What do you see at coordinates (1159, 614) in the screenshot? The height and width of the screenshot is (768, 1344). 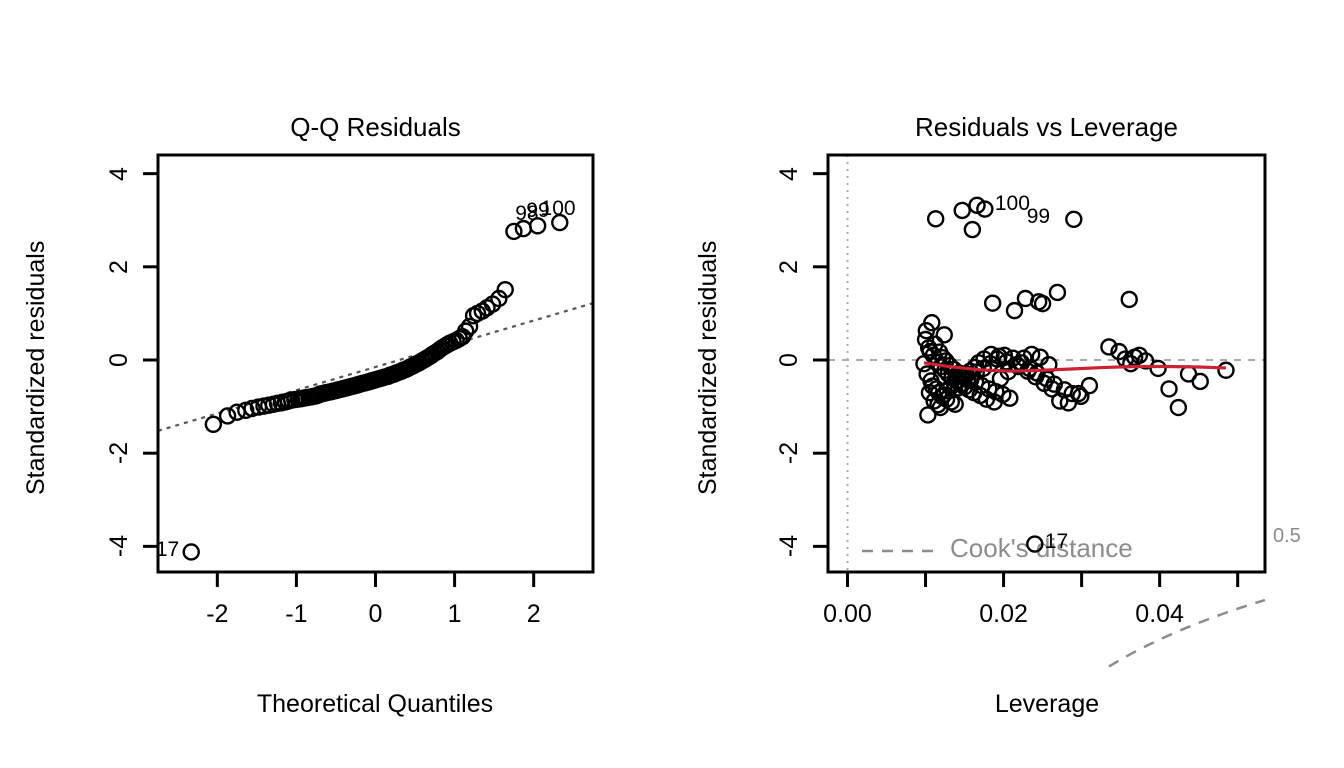 I see `x-axis-tick-label: 0.04` at bounding box center [1159, 614].